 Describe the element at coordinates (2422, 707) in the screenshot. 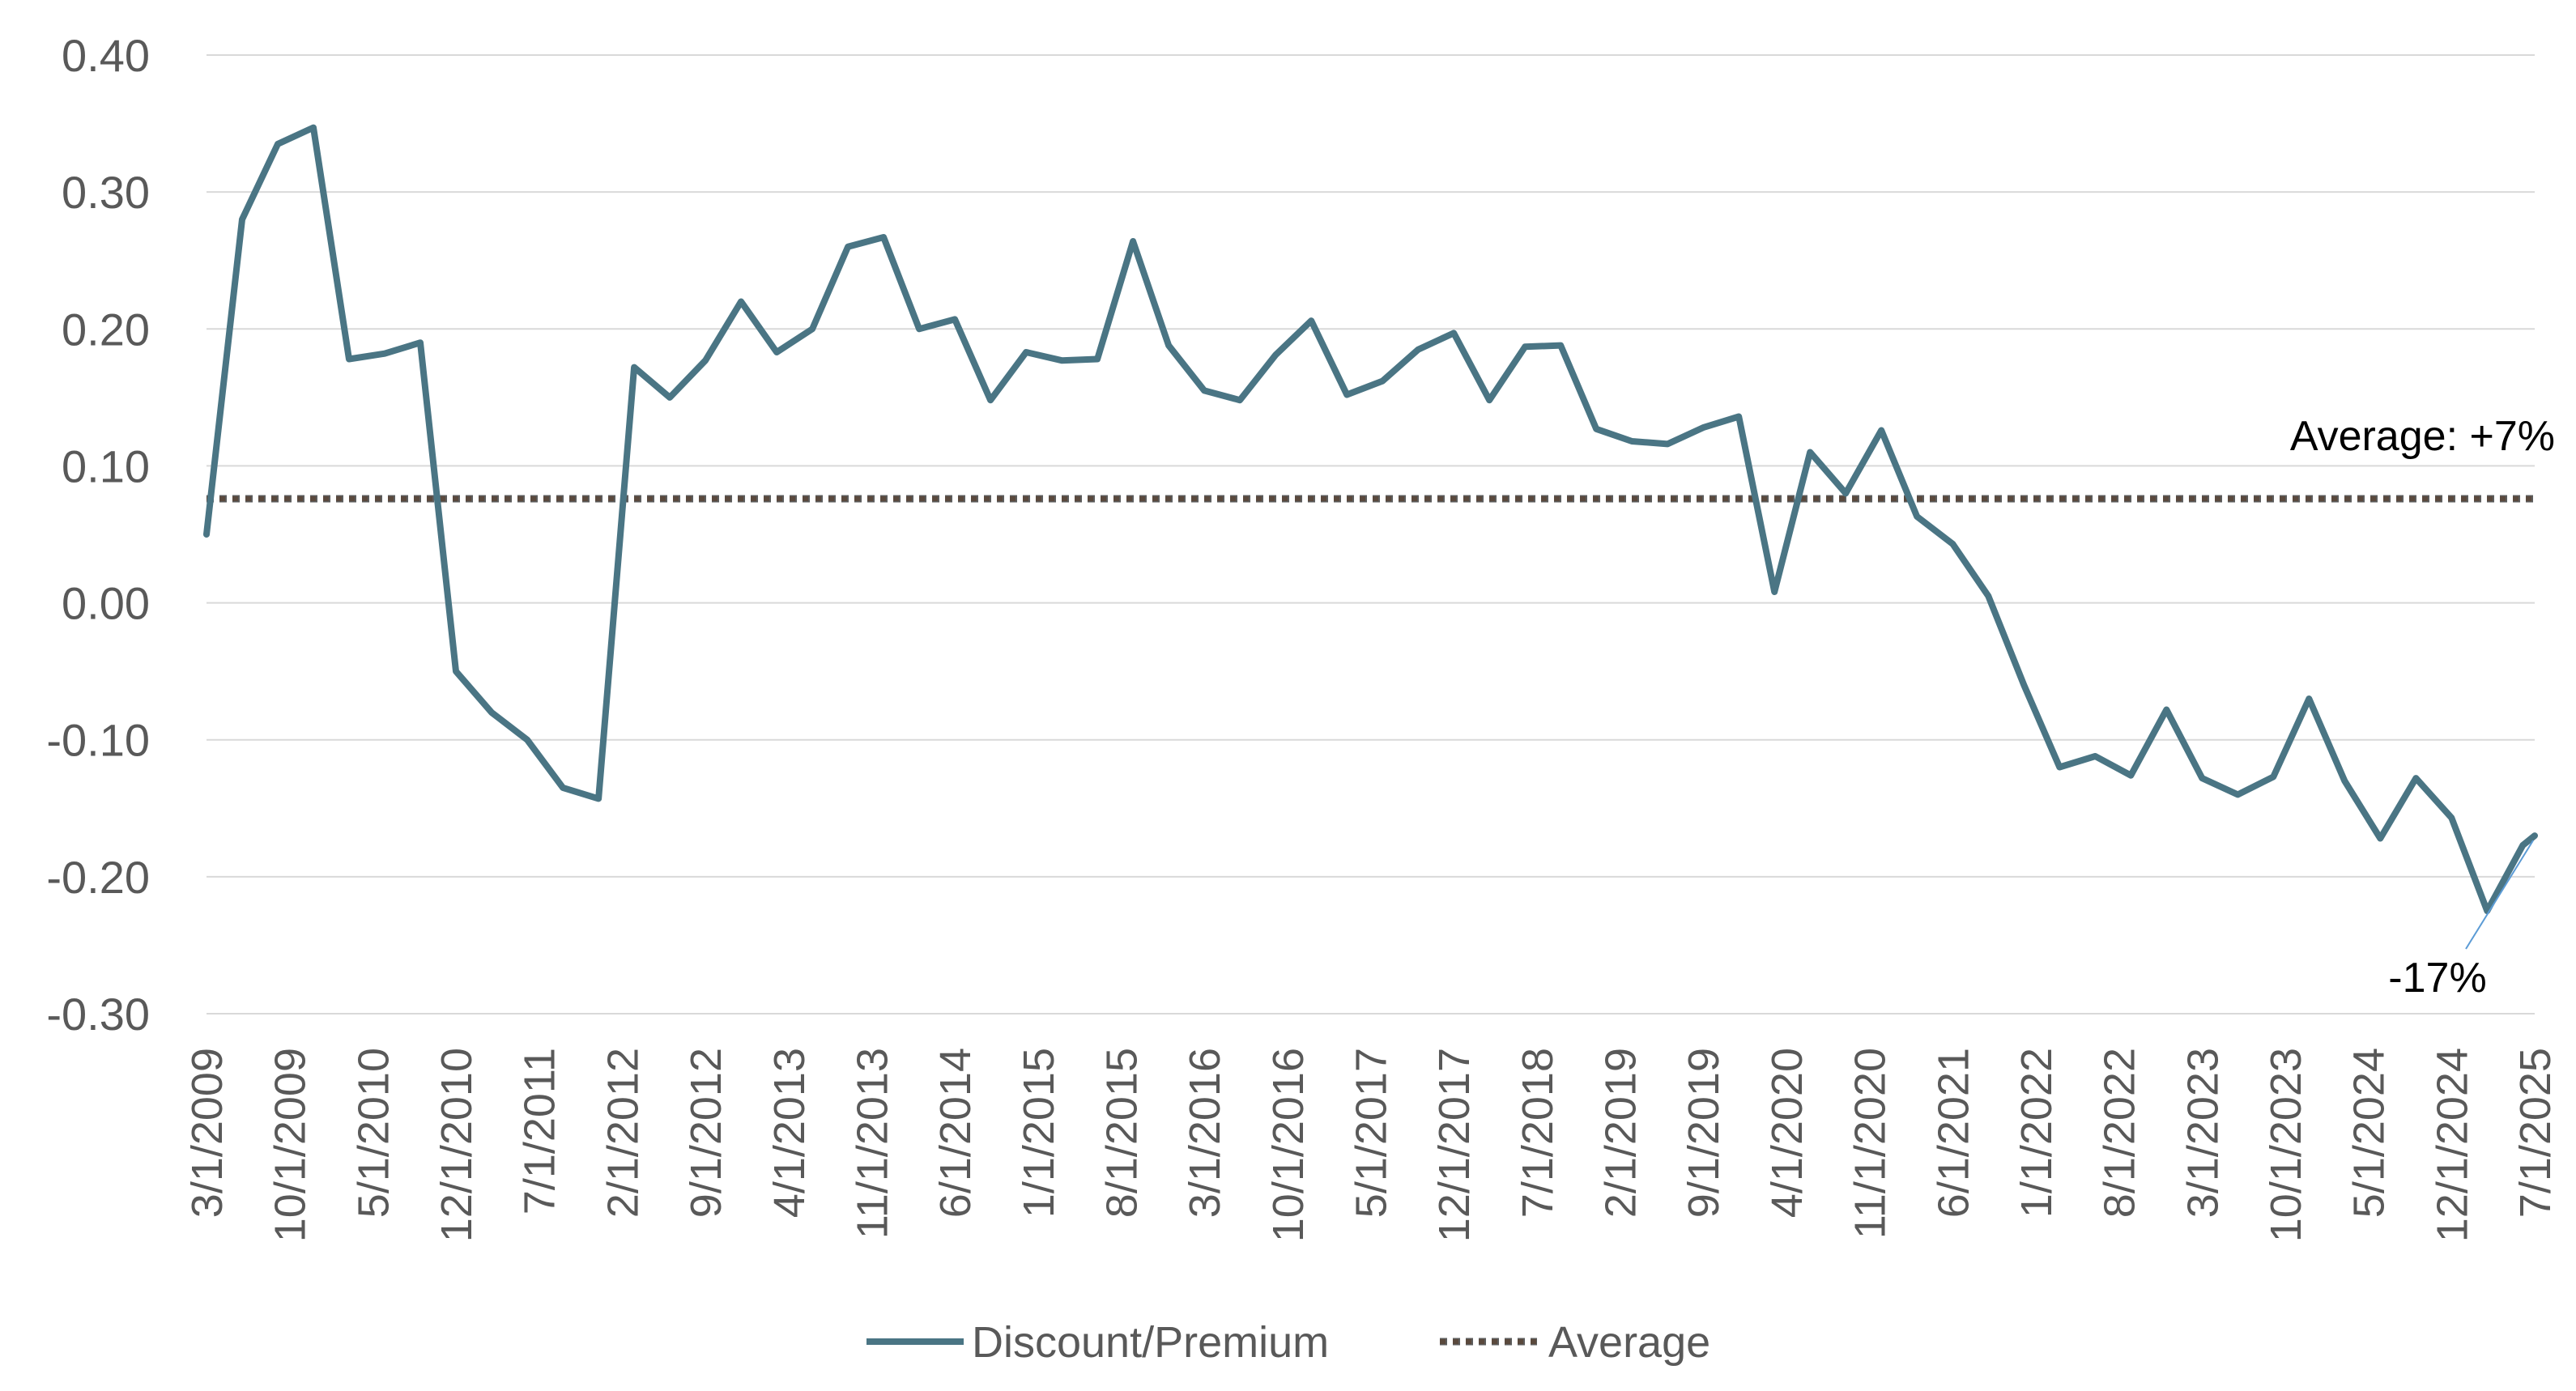

I see `annotations: Average: +7% -17%` at that location.